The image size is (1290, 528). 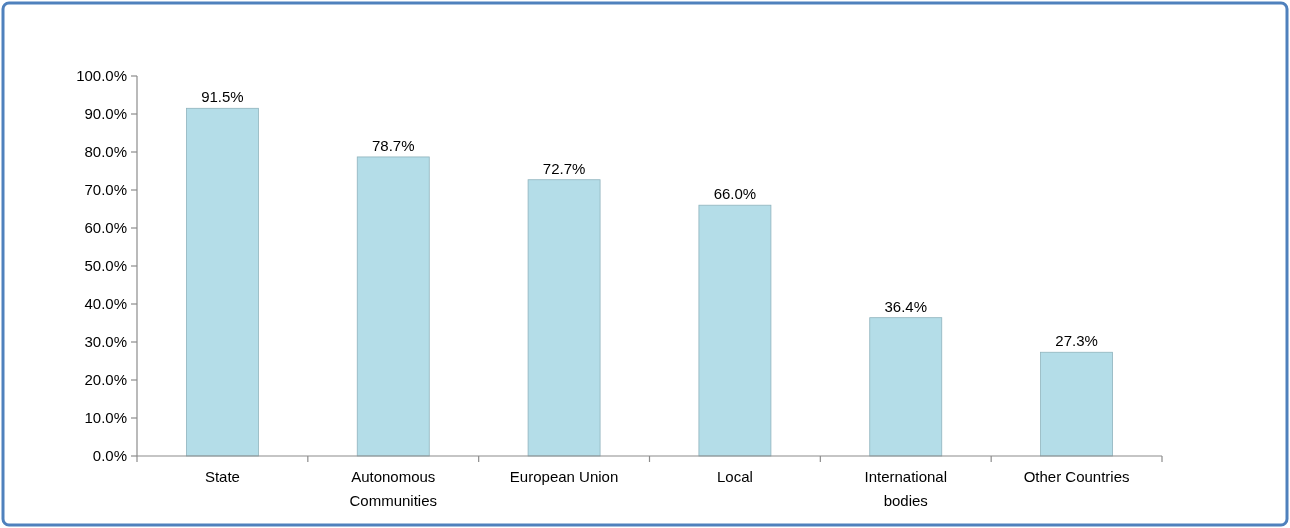 What do you see at coordinates (109, 456) in the screenshot?
I see `y-tick-label: 0.0%` at bounding box center [109, 456].